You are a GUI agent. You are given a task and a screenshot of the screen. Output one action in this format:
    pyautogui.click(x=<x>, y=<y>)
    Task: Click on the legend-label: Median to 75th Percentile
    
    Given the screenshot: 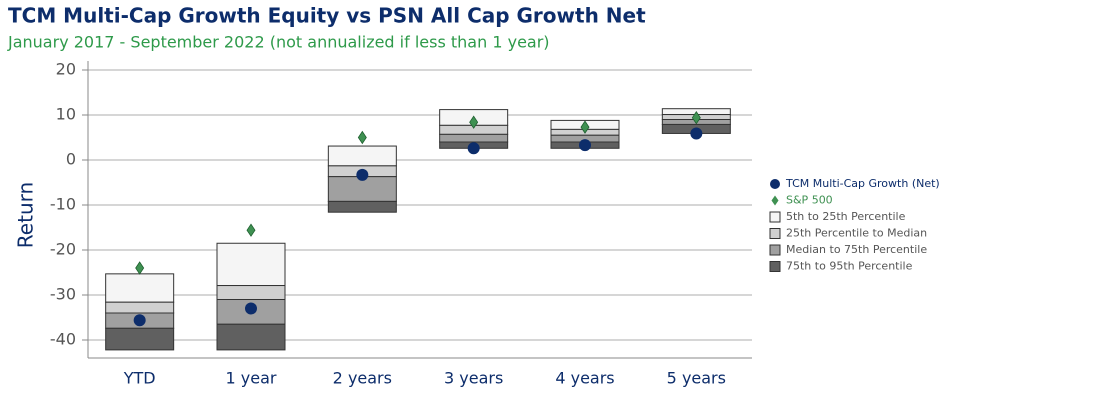 What is the action you would take?
    pyautogui.click(x=856, y=249)
    